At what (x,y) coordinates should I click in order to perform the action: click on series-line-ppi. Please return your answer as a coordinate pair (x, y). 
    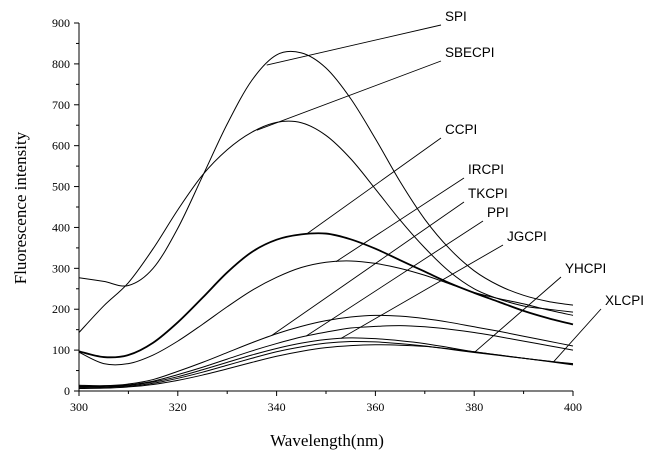
    Looking at the image, I should click on (326, 356).